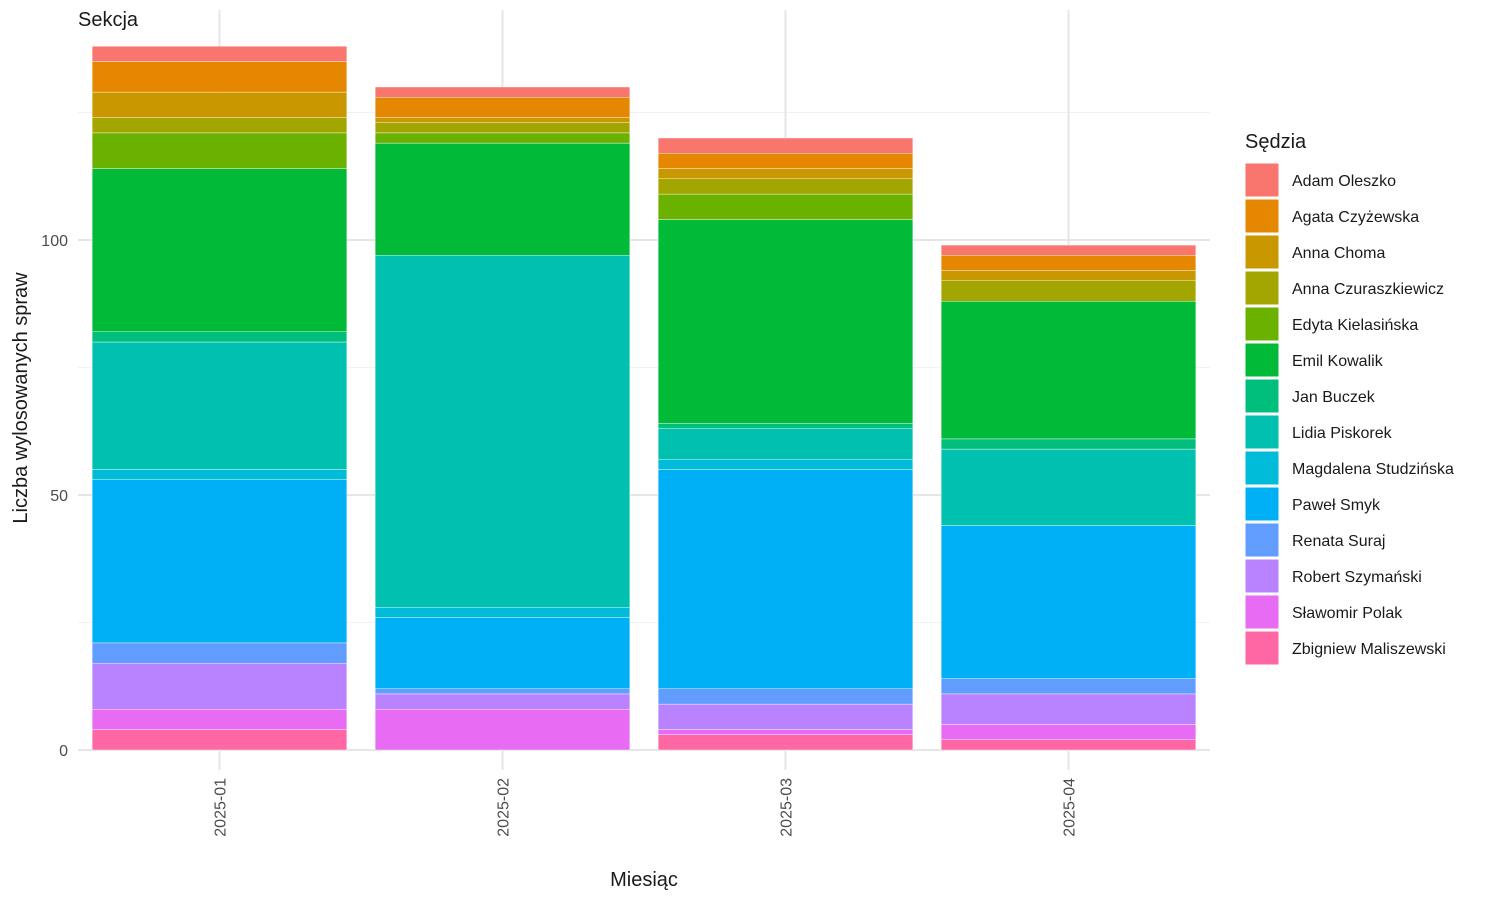  What do you see at coordinates (1344, 181) in the screenshot?
I see `legend-label: Adam Oleszko` at bounding box center [1344, 181].